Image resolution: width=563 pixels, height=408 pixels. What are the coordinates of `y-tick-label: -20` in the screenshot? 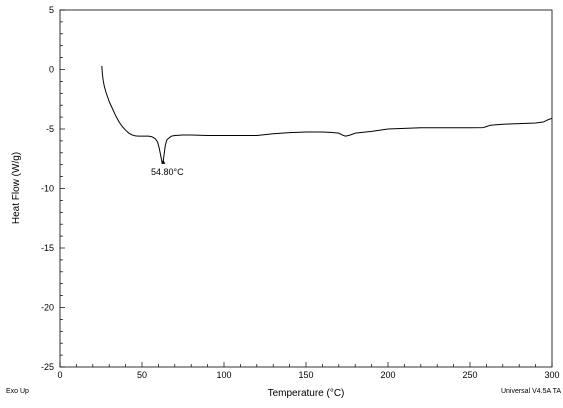 It's located at (47, 308).